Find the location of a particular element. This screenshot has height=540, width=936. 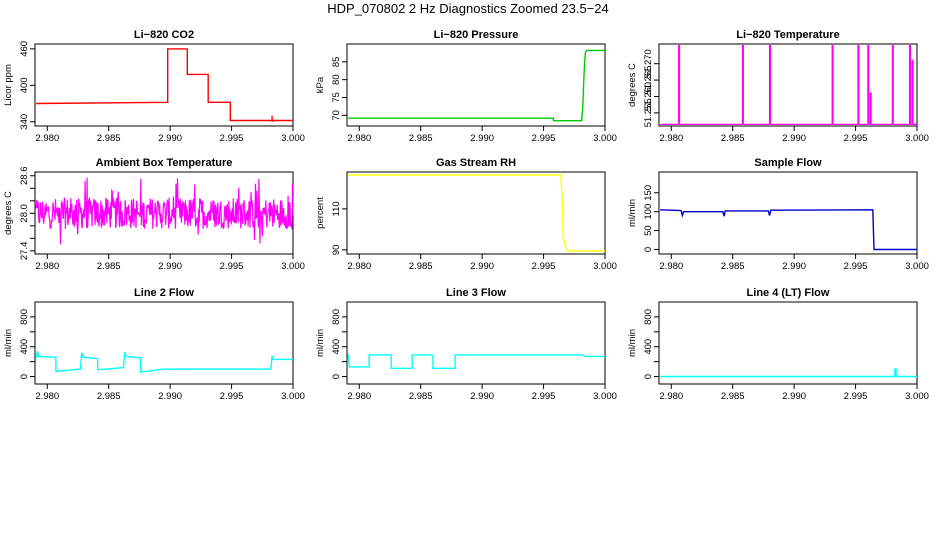

y-tick-label: 90 is located at coordinates (336, 250).